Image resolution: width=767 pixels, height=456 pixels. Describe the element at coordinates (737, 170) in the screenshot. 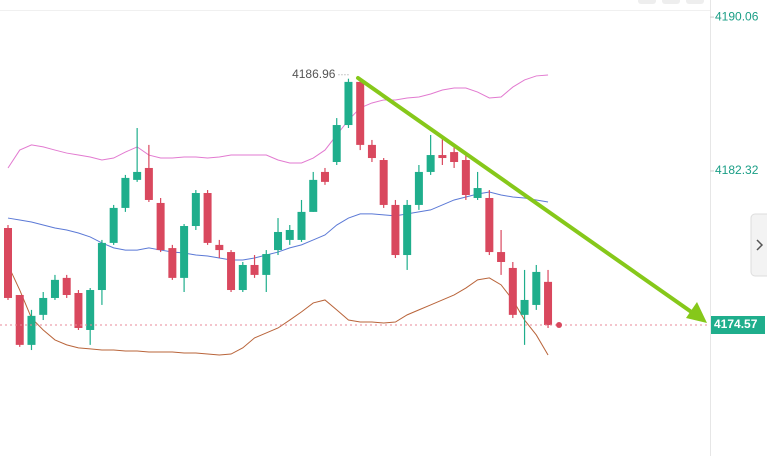

I see `y-tick-label: 4182.32` at that location.